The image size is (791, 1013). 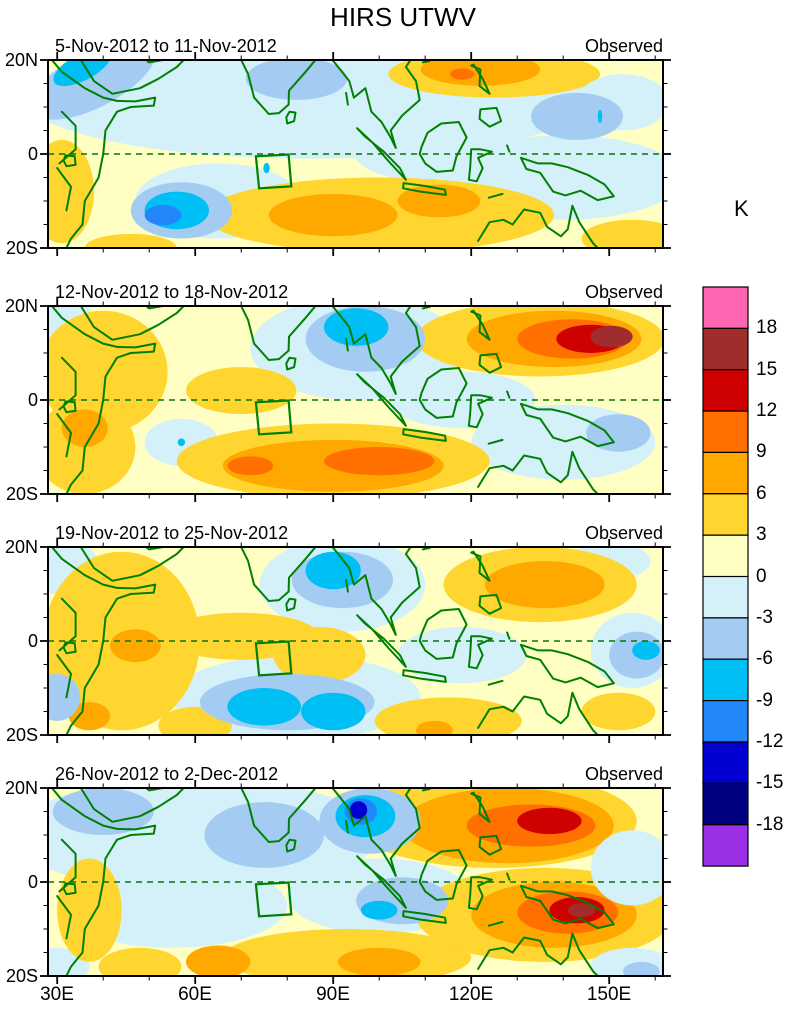 What do you see at coordinates (195, 994) in the screenshot?
I see `x-tick-label: 60E` at bounding box center [195, 994].